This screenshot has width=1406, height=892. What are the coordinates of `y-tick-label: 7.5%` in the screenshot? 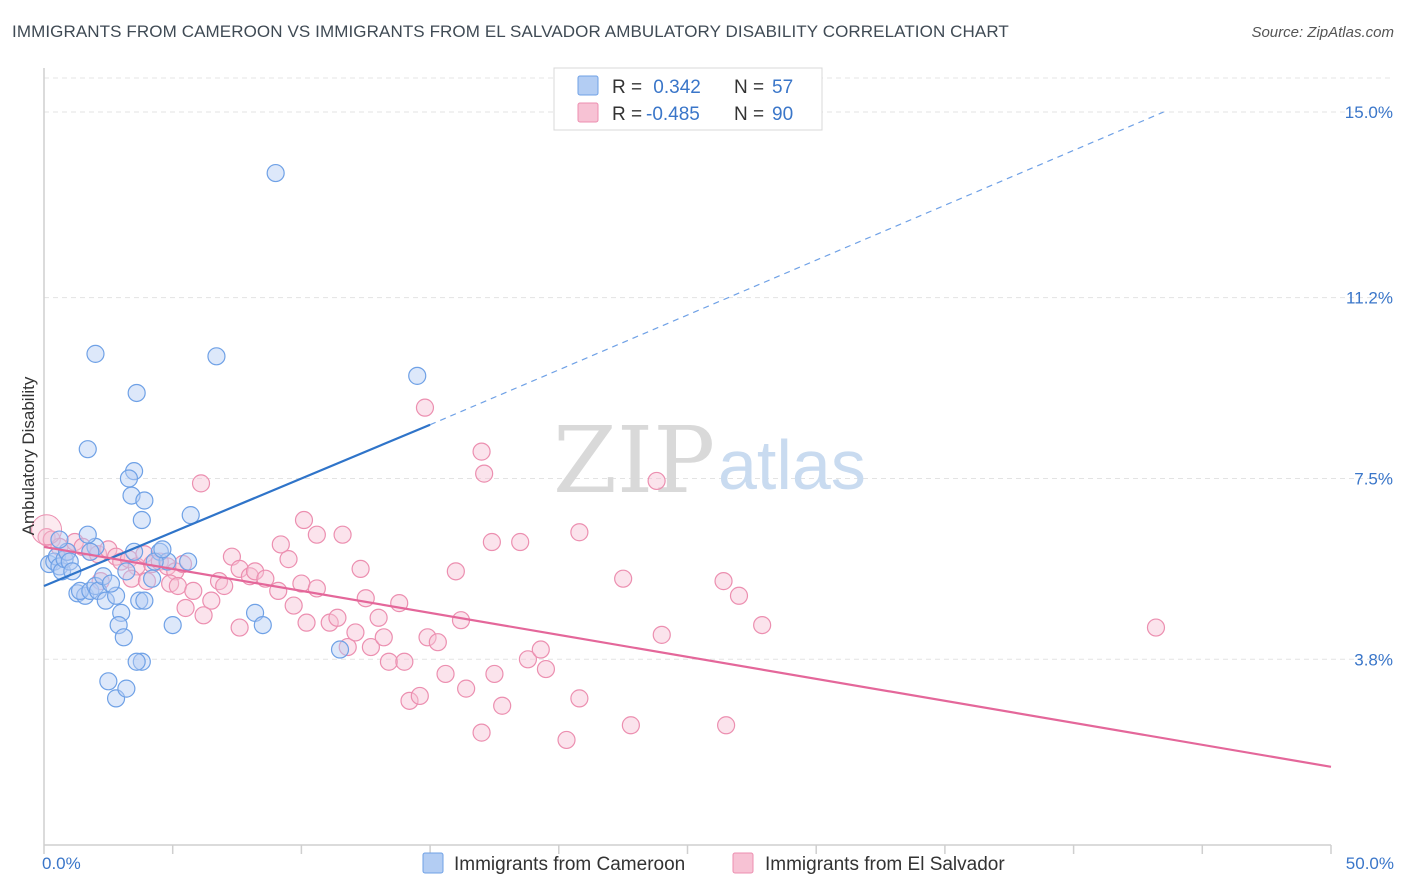 It's located at (1373, 478).